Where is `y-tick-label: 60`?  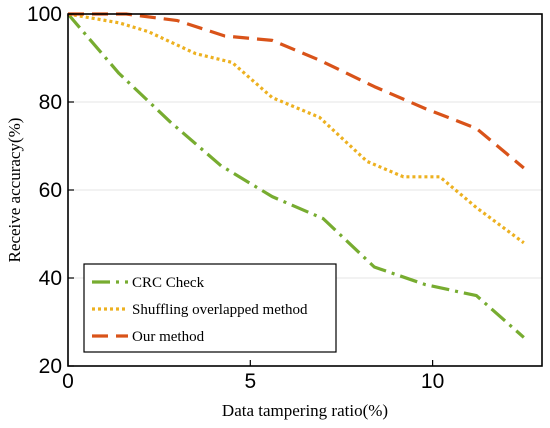 y-tick-label: 60 is located at coordinates (50, 190).